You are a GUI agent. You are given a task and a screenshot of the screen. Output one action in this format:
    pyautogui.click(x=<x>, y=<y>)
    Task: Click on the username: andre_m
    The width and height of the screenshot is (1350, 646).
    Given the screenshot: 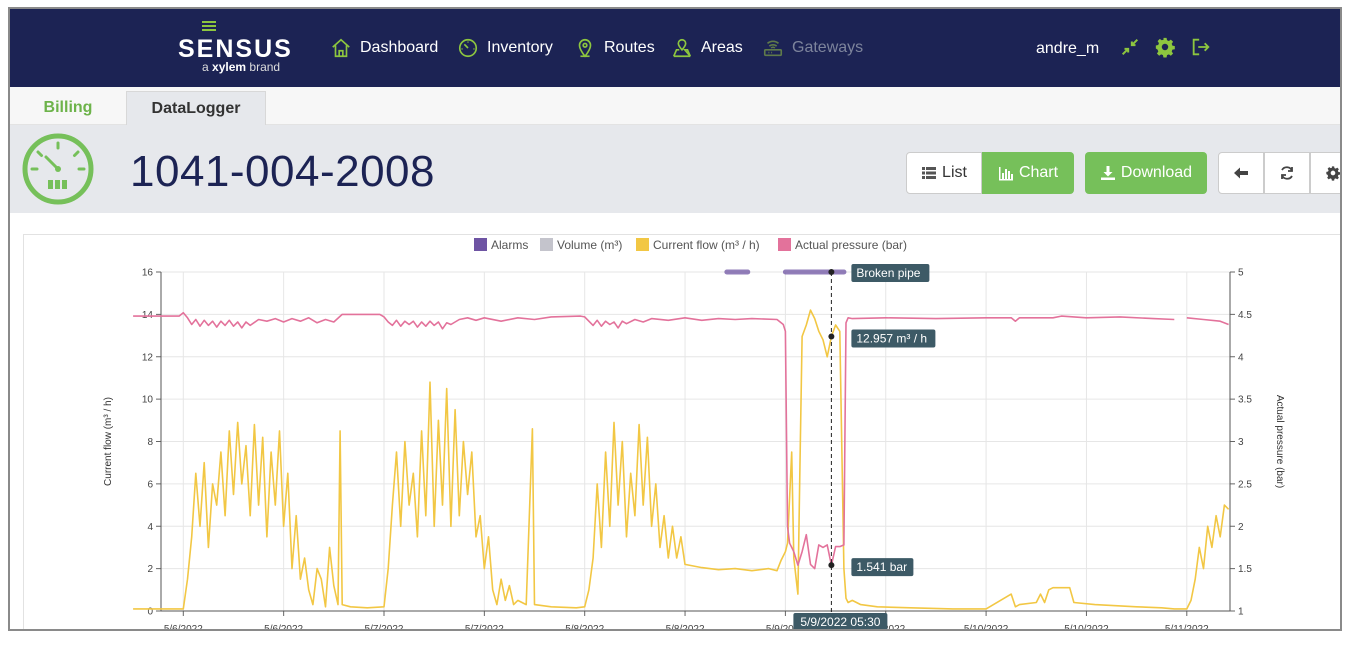 What is the action you would take?
    pyautogui.click(x=1068, y=48)
    